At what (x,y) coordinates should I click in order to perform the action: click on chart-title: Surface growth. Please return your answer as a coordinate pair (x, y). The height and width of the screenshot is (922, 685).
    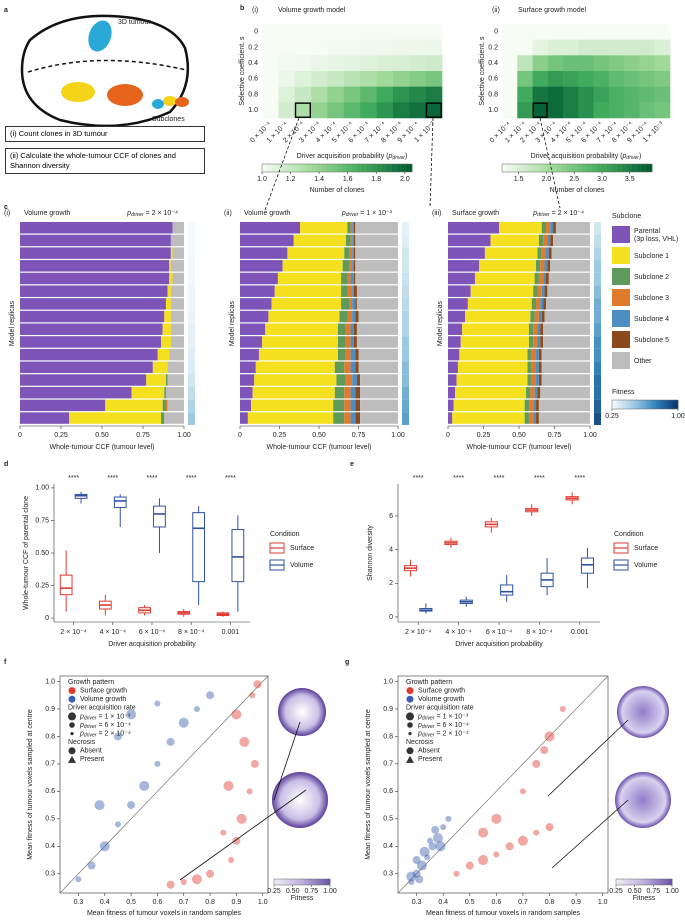
    Looking at the image, I should click on (475, 213).